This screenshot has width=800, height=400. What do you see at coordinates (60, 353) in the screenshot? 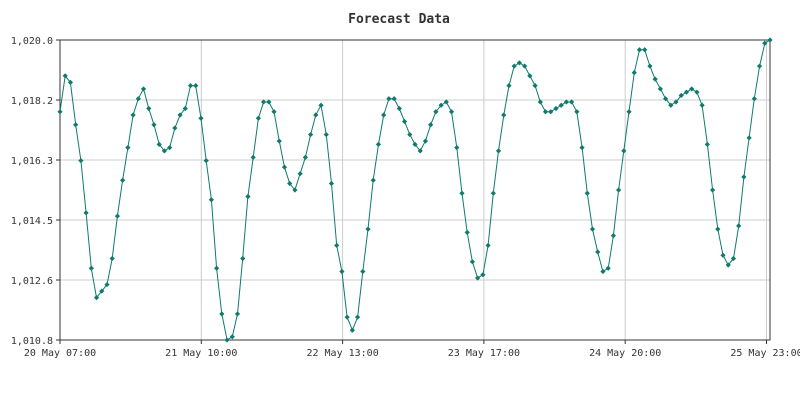
I see `x-tick-label: 20 May 07:00` at bounding box center [60, 353].